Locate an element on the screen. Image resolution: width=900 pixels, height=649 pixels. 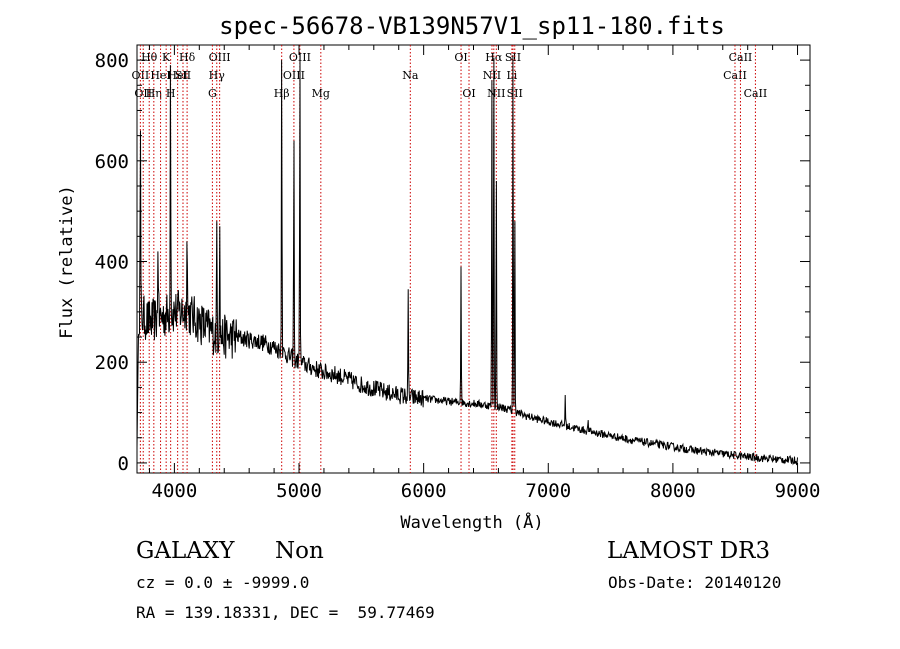
marker-label: G is located at coordinates (212, 93).